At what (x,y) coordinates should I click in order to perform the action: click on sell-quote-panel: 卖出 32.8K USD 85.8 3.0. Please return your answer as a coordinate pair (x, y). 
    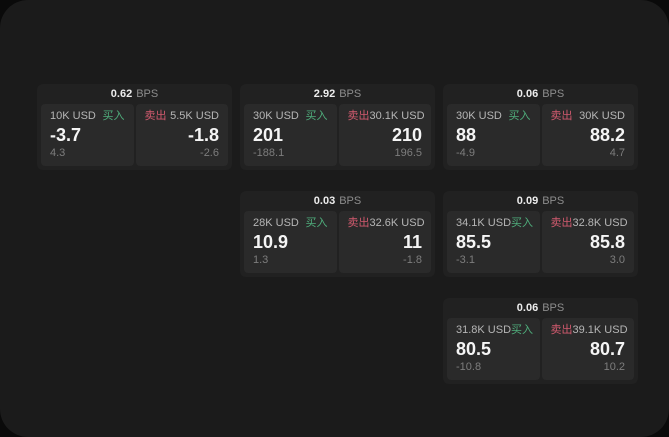
    Looking at the image, I should click on (587, 242).